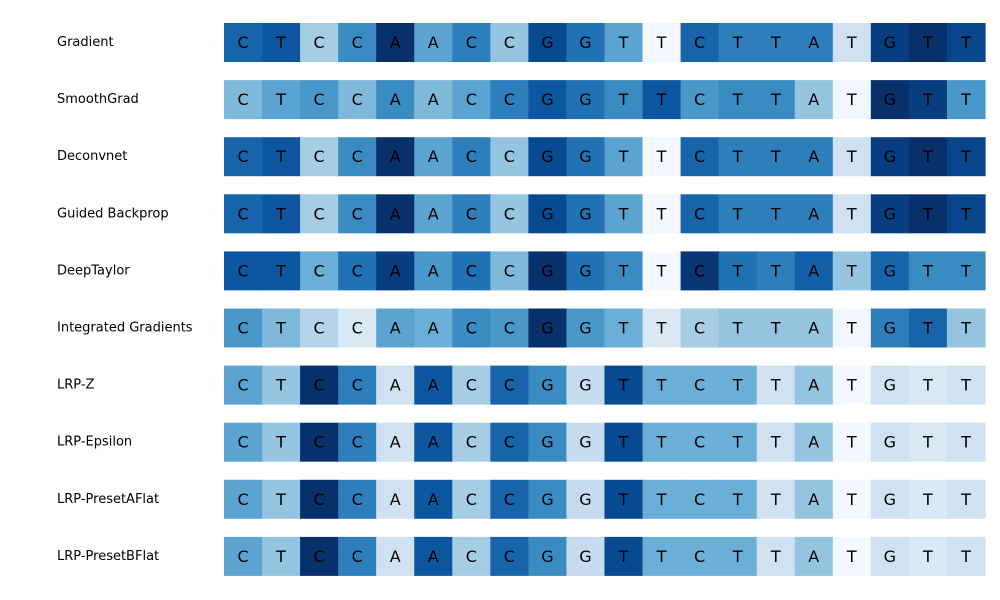 The height and width of the screenshot is (600, 1000). Describe the element at coordinates (98, 99) in the screenshot. I see `method-label: SmoothGrad` at that location.